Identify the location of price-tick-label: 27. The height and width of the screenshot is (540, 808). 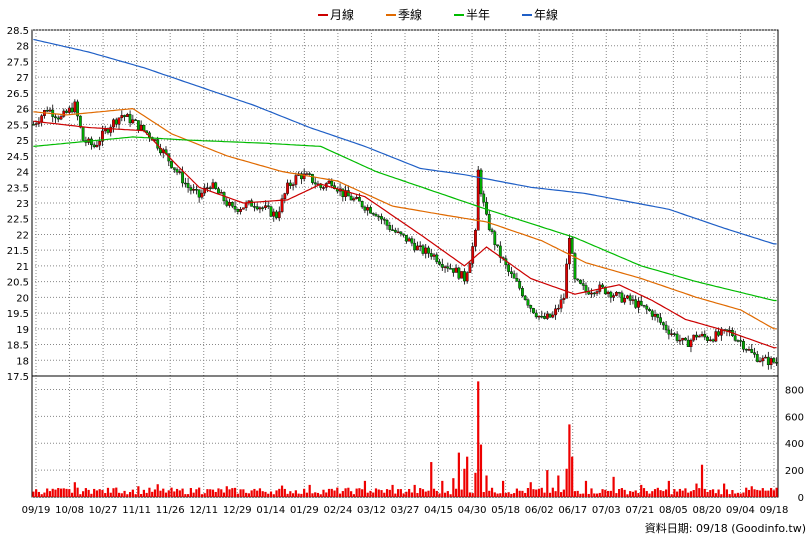
(22, 78).